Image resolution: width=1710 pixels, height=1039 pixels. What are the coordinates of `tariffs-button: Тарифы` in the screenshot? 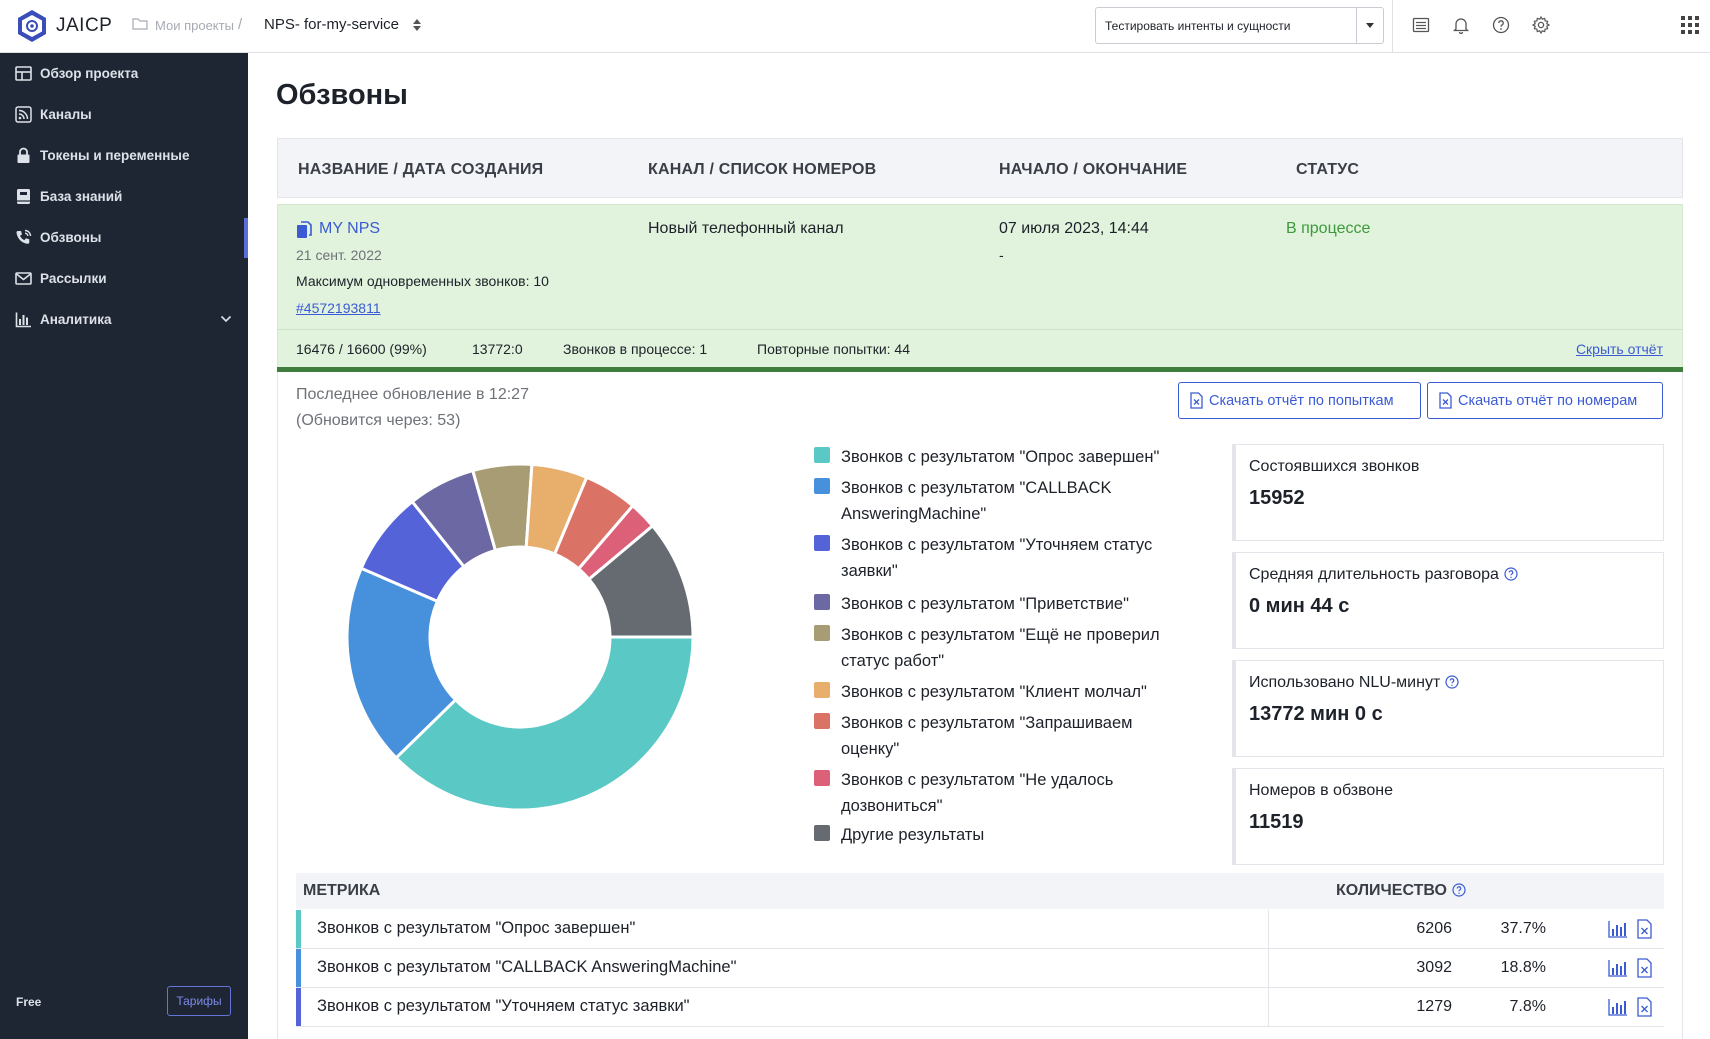 It's located at (199, 1001).